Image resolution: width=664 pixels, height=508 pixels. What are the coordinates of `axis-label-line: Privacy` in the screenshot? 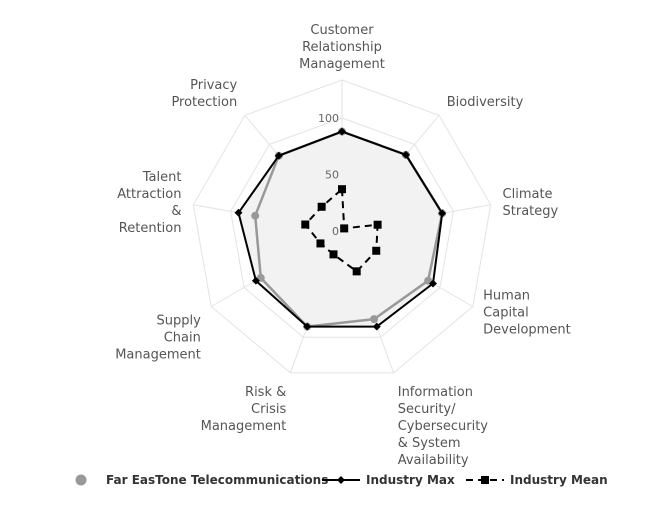 It's located at (213, 85).